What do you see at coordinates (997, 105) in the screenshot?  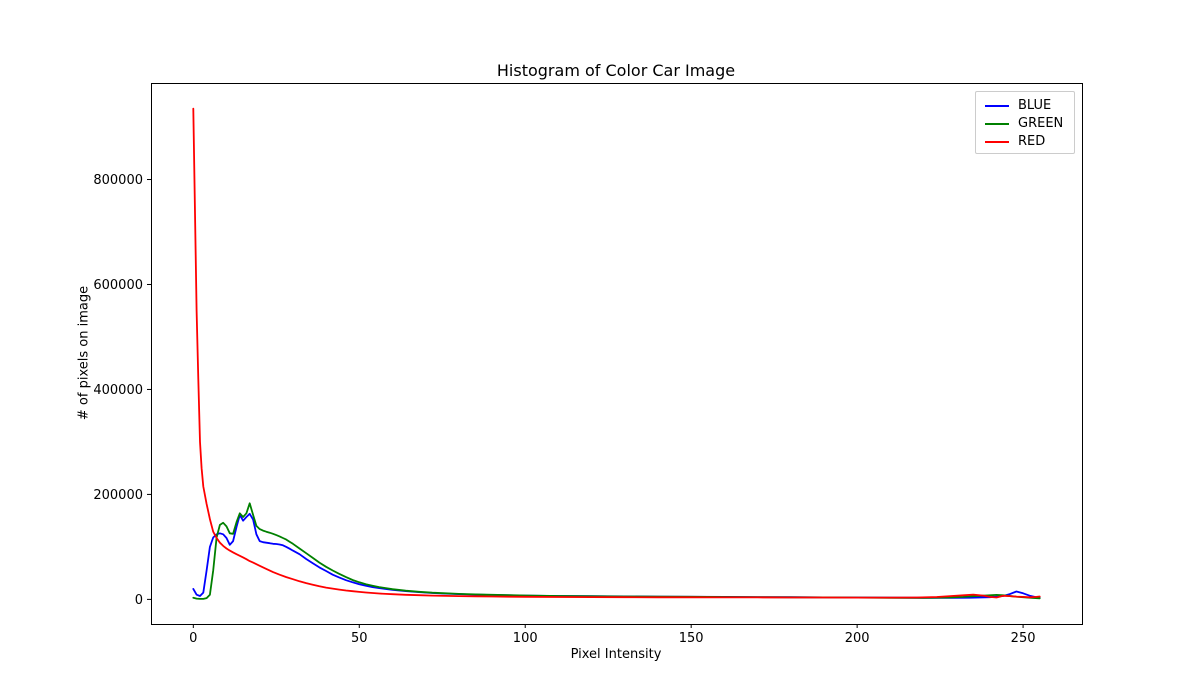 I see `legend-line-swatch-blue` at bounding box center [997, 105].